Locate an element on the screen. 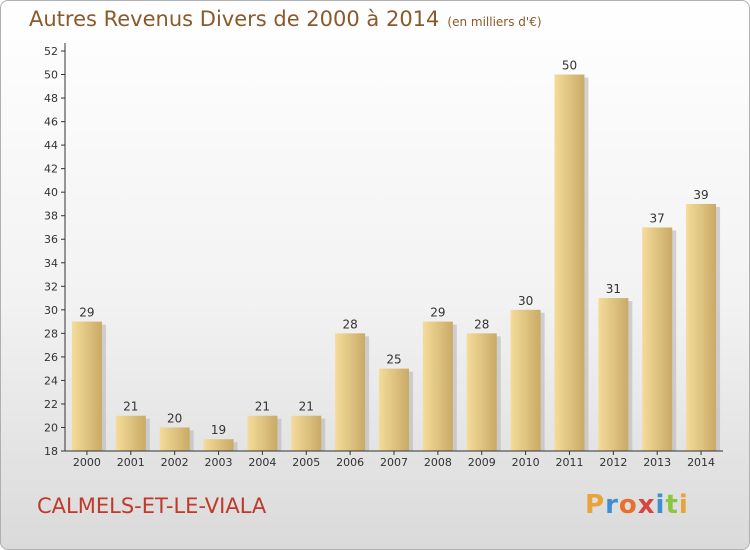 This screenshot has height=550, width=750. bar-value-label: 30 is located at coordinates (525, 301).